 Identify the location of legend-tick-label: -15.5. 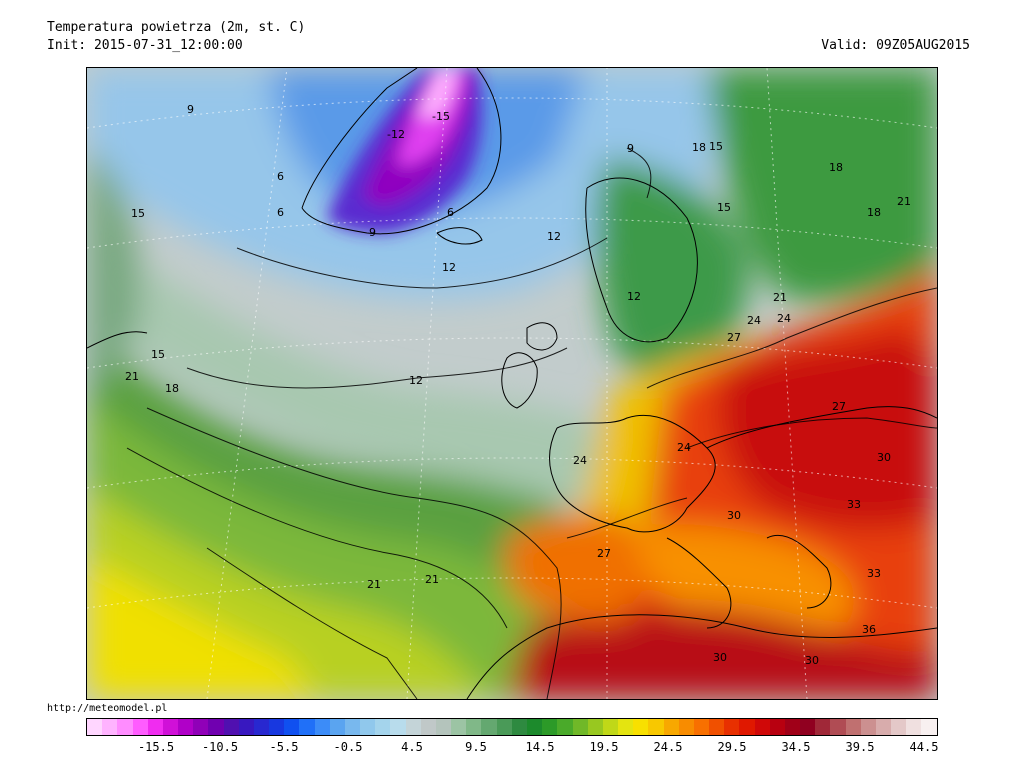
(156, 747).